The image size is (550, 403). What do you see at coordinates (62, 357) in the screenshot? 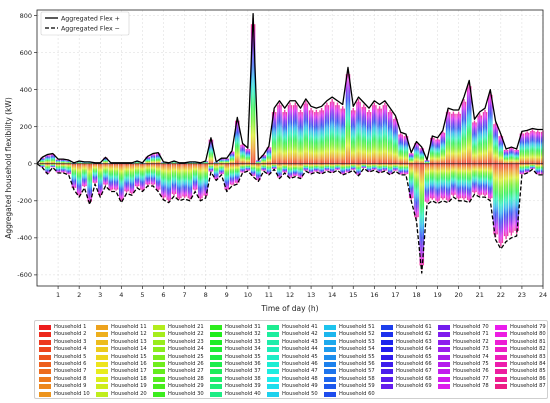
I see `legend-item-household: Household 5` at bounding box center [62, 357].